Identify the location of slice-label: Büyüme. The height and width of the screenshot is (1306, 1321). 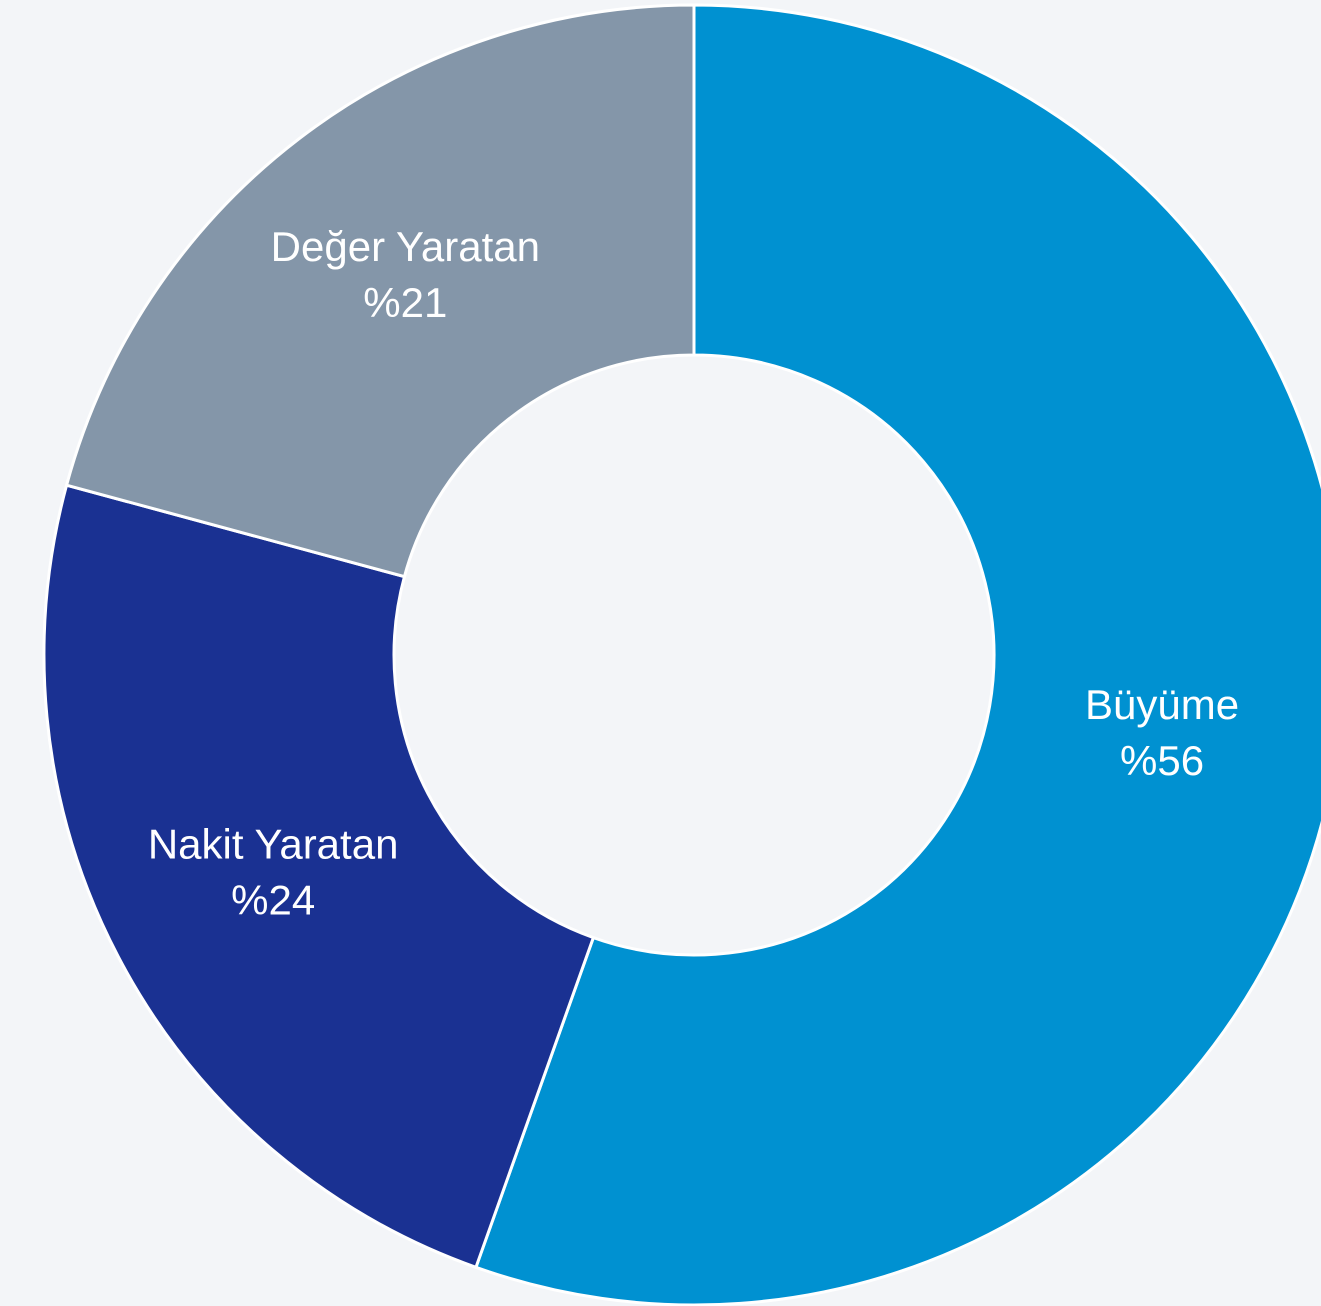
(1162, 704).